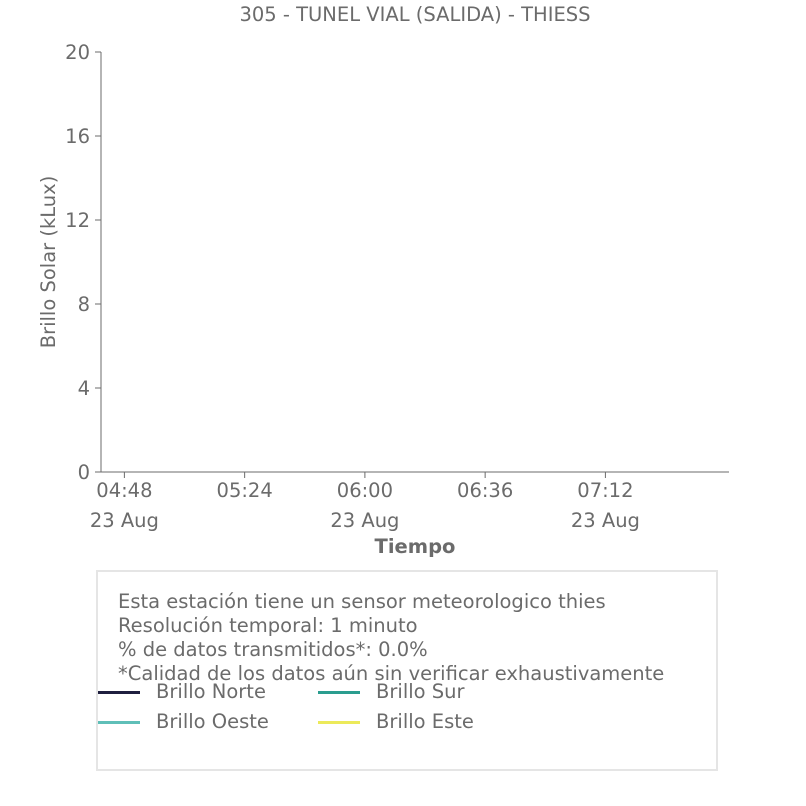 This screenshot has width=806, height=806. What do you see at coordinates (425, 721) in the screenshot?
I see `legend-label: Brillo Este` at bounding box center [425, 721].